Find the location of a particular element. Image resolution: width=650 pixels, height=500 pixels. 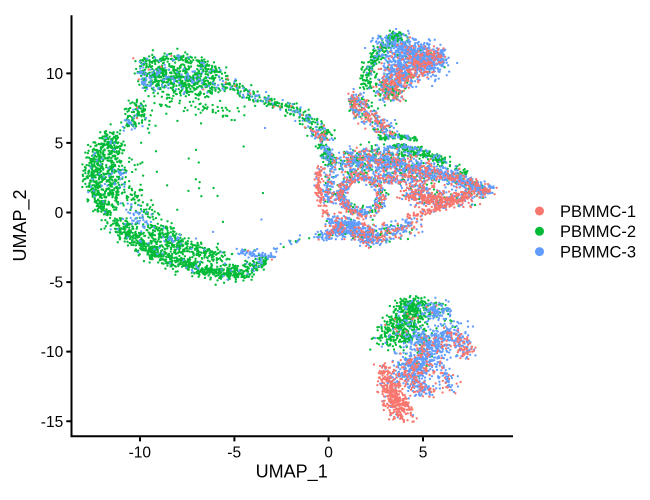

svg-text: UMAP_2 is located at coordinates (20, 225).